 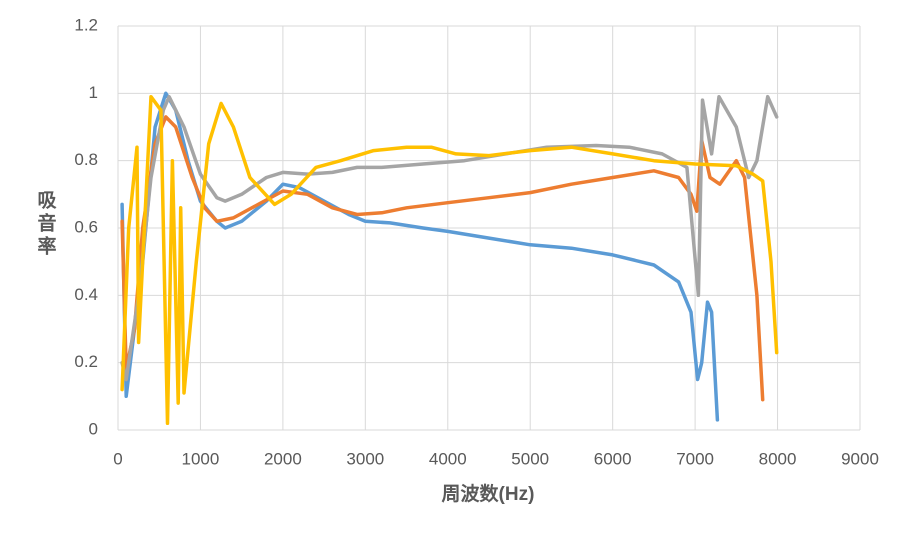 I want to click on x-tick-label: 4000, so click(x=448, y=458).